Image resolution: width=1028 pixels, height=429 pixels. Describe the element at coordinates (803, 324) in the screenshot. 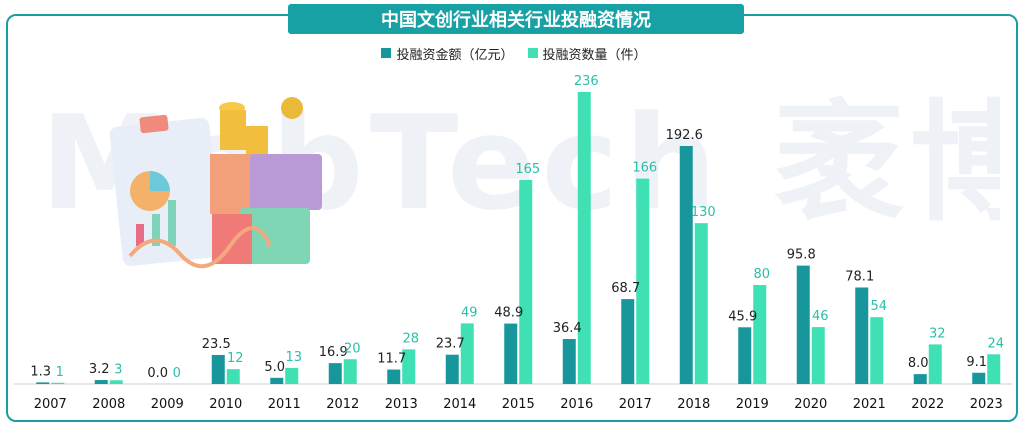

I see `bar-amount-2020` at that location.